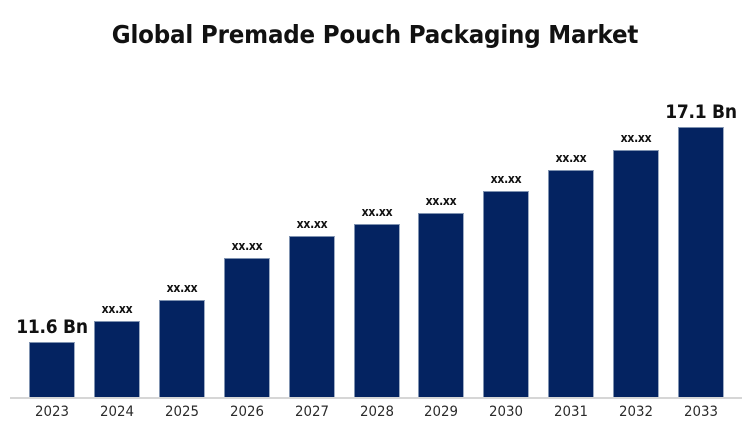  What do you see at coordinates (181, 412) in the screenshot?
I see `x-axis-tick-label: 2025` at bounding box center [181, 412].